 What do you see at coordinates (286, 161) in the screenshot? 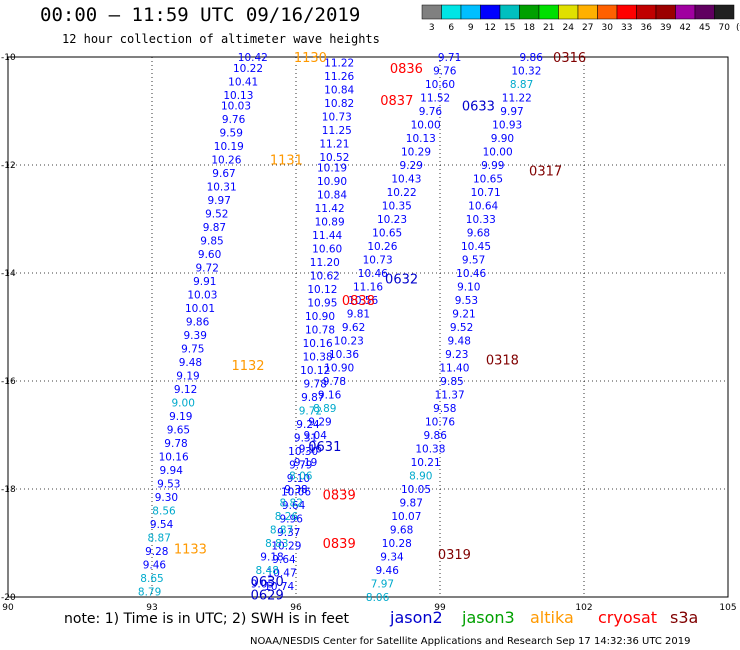
I see `track-time-label: 1131` at bounding box center [286, 161].